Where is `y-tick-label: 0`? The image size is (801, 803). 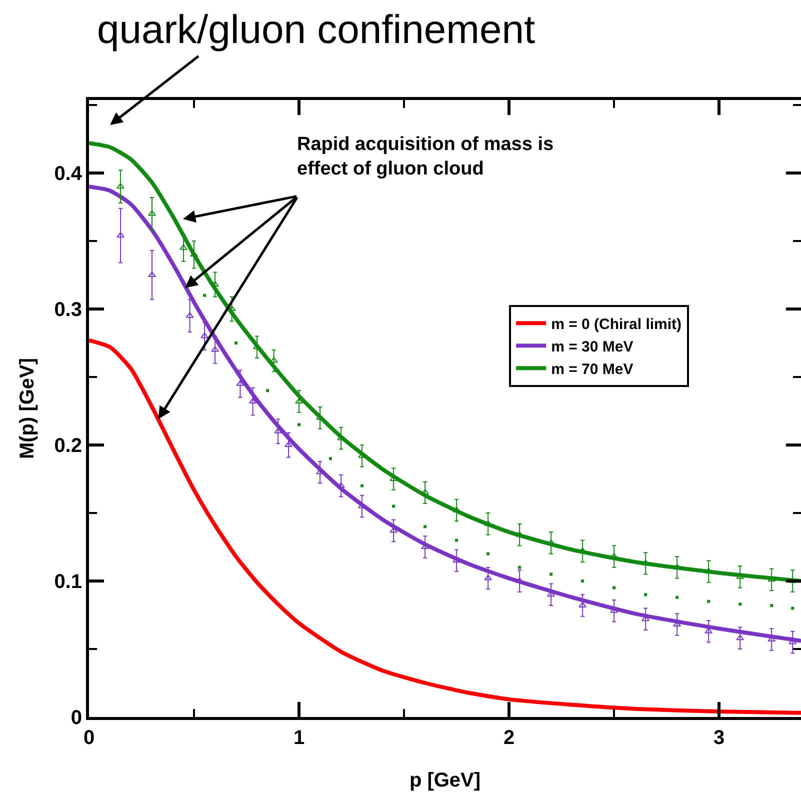
y-tick-label: 0 is located at coordinates (76, 718).